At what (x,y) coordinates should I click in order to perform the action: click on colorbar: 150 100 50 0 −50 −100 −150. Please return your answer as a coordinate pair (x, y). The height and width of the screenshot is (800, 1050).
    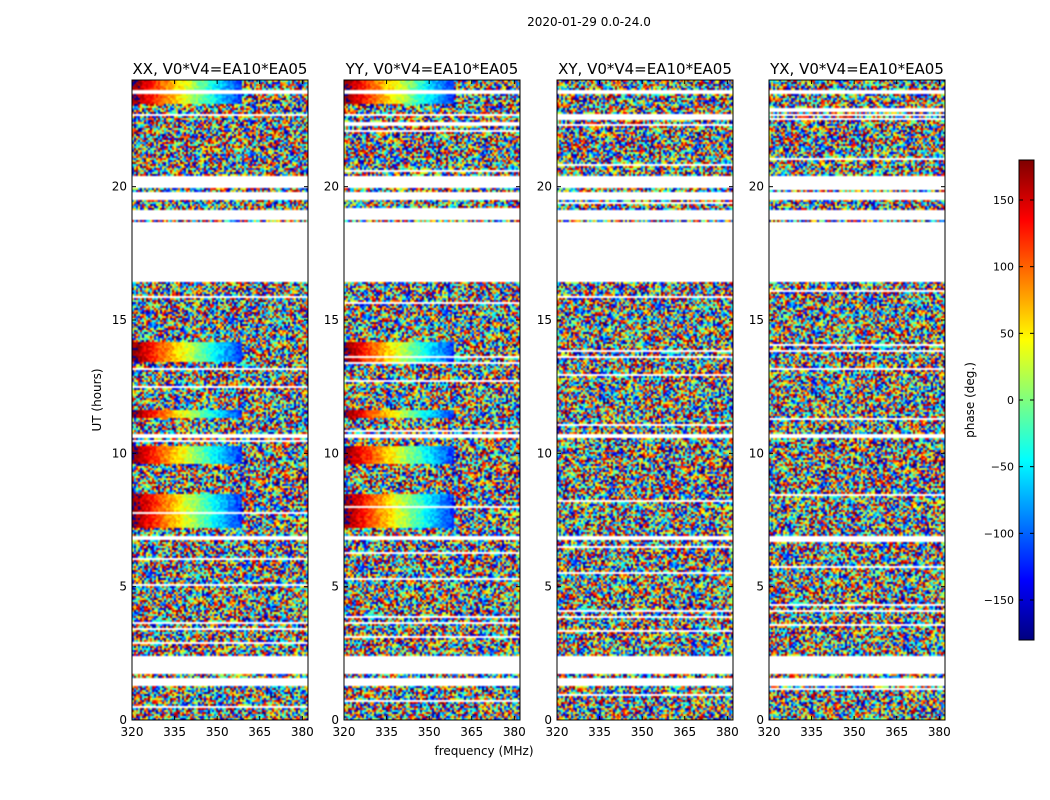
    Looking at the image, I should click on (1009, 400).